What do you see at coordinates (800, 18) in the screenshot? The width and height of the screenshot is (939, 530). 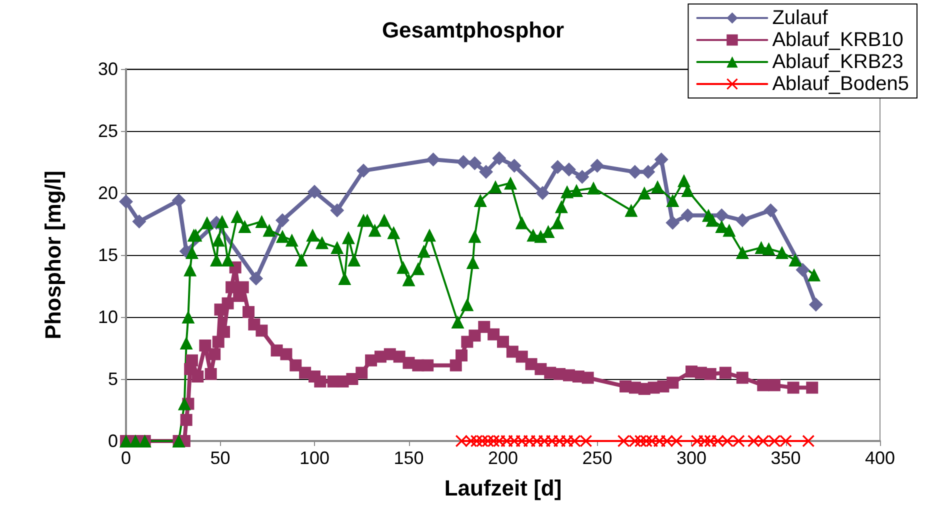 I see `legend-label: Zulauf` at bounding box center [800, 18].